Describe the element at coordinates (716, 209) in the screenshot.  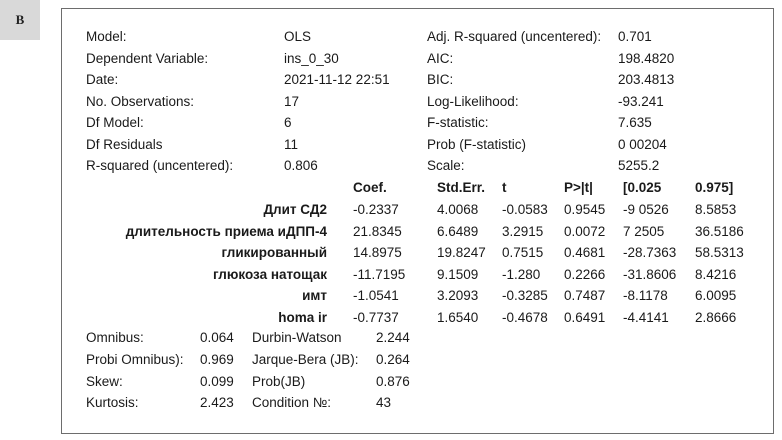
I see `coef-cell: 8.5853` at that location.